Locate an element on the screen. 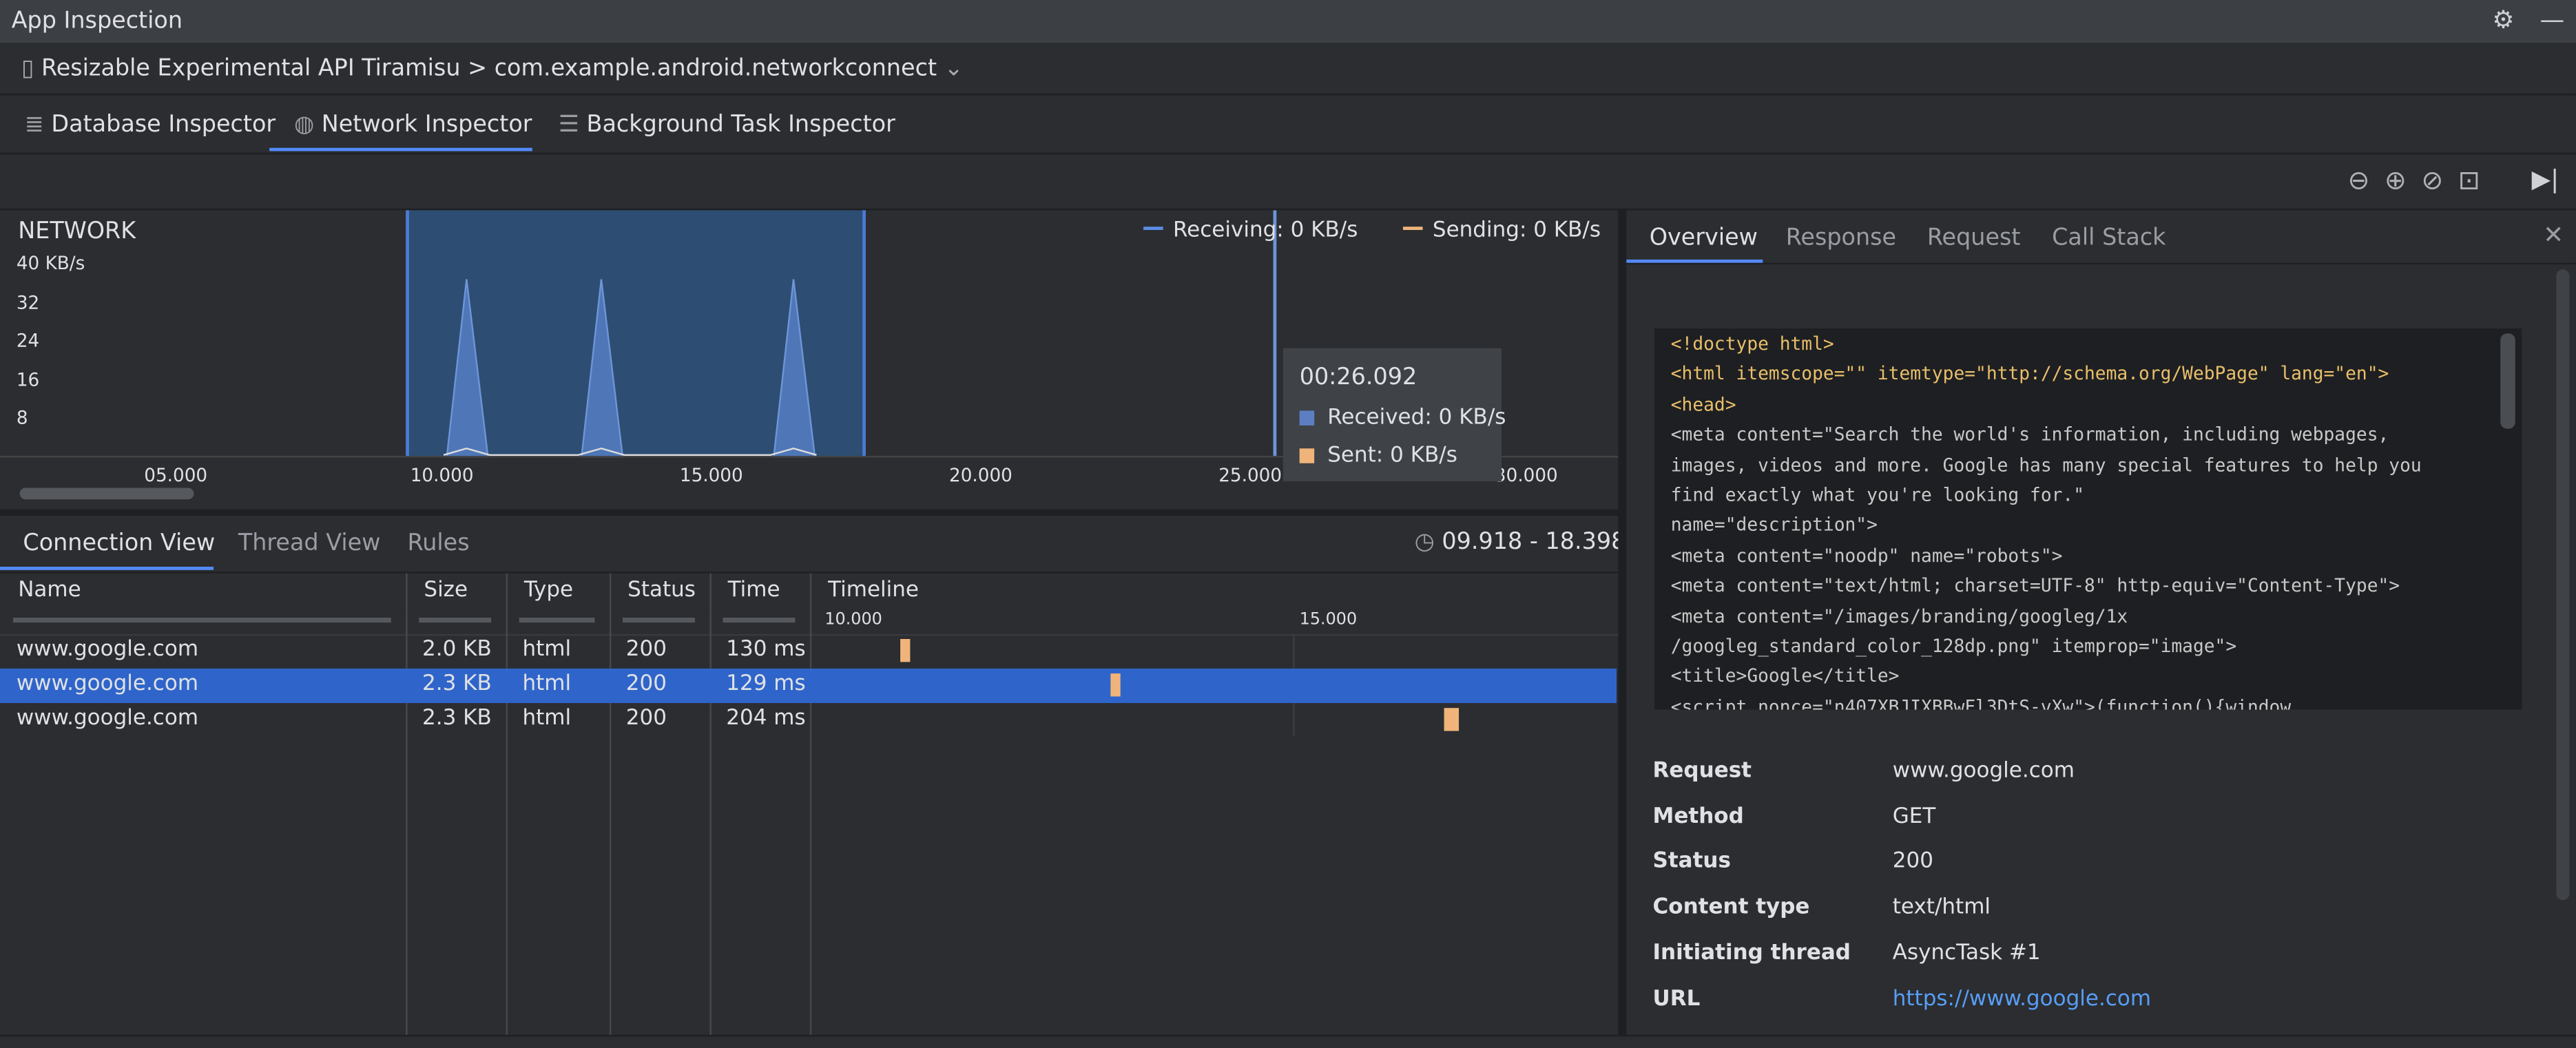  settings-icon: ⚙ is located at coordinates (2503, 20).